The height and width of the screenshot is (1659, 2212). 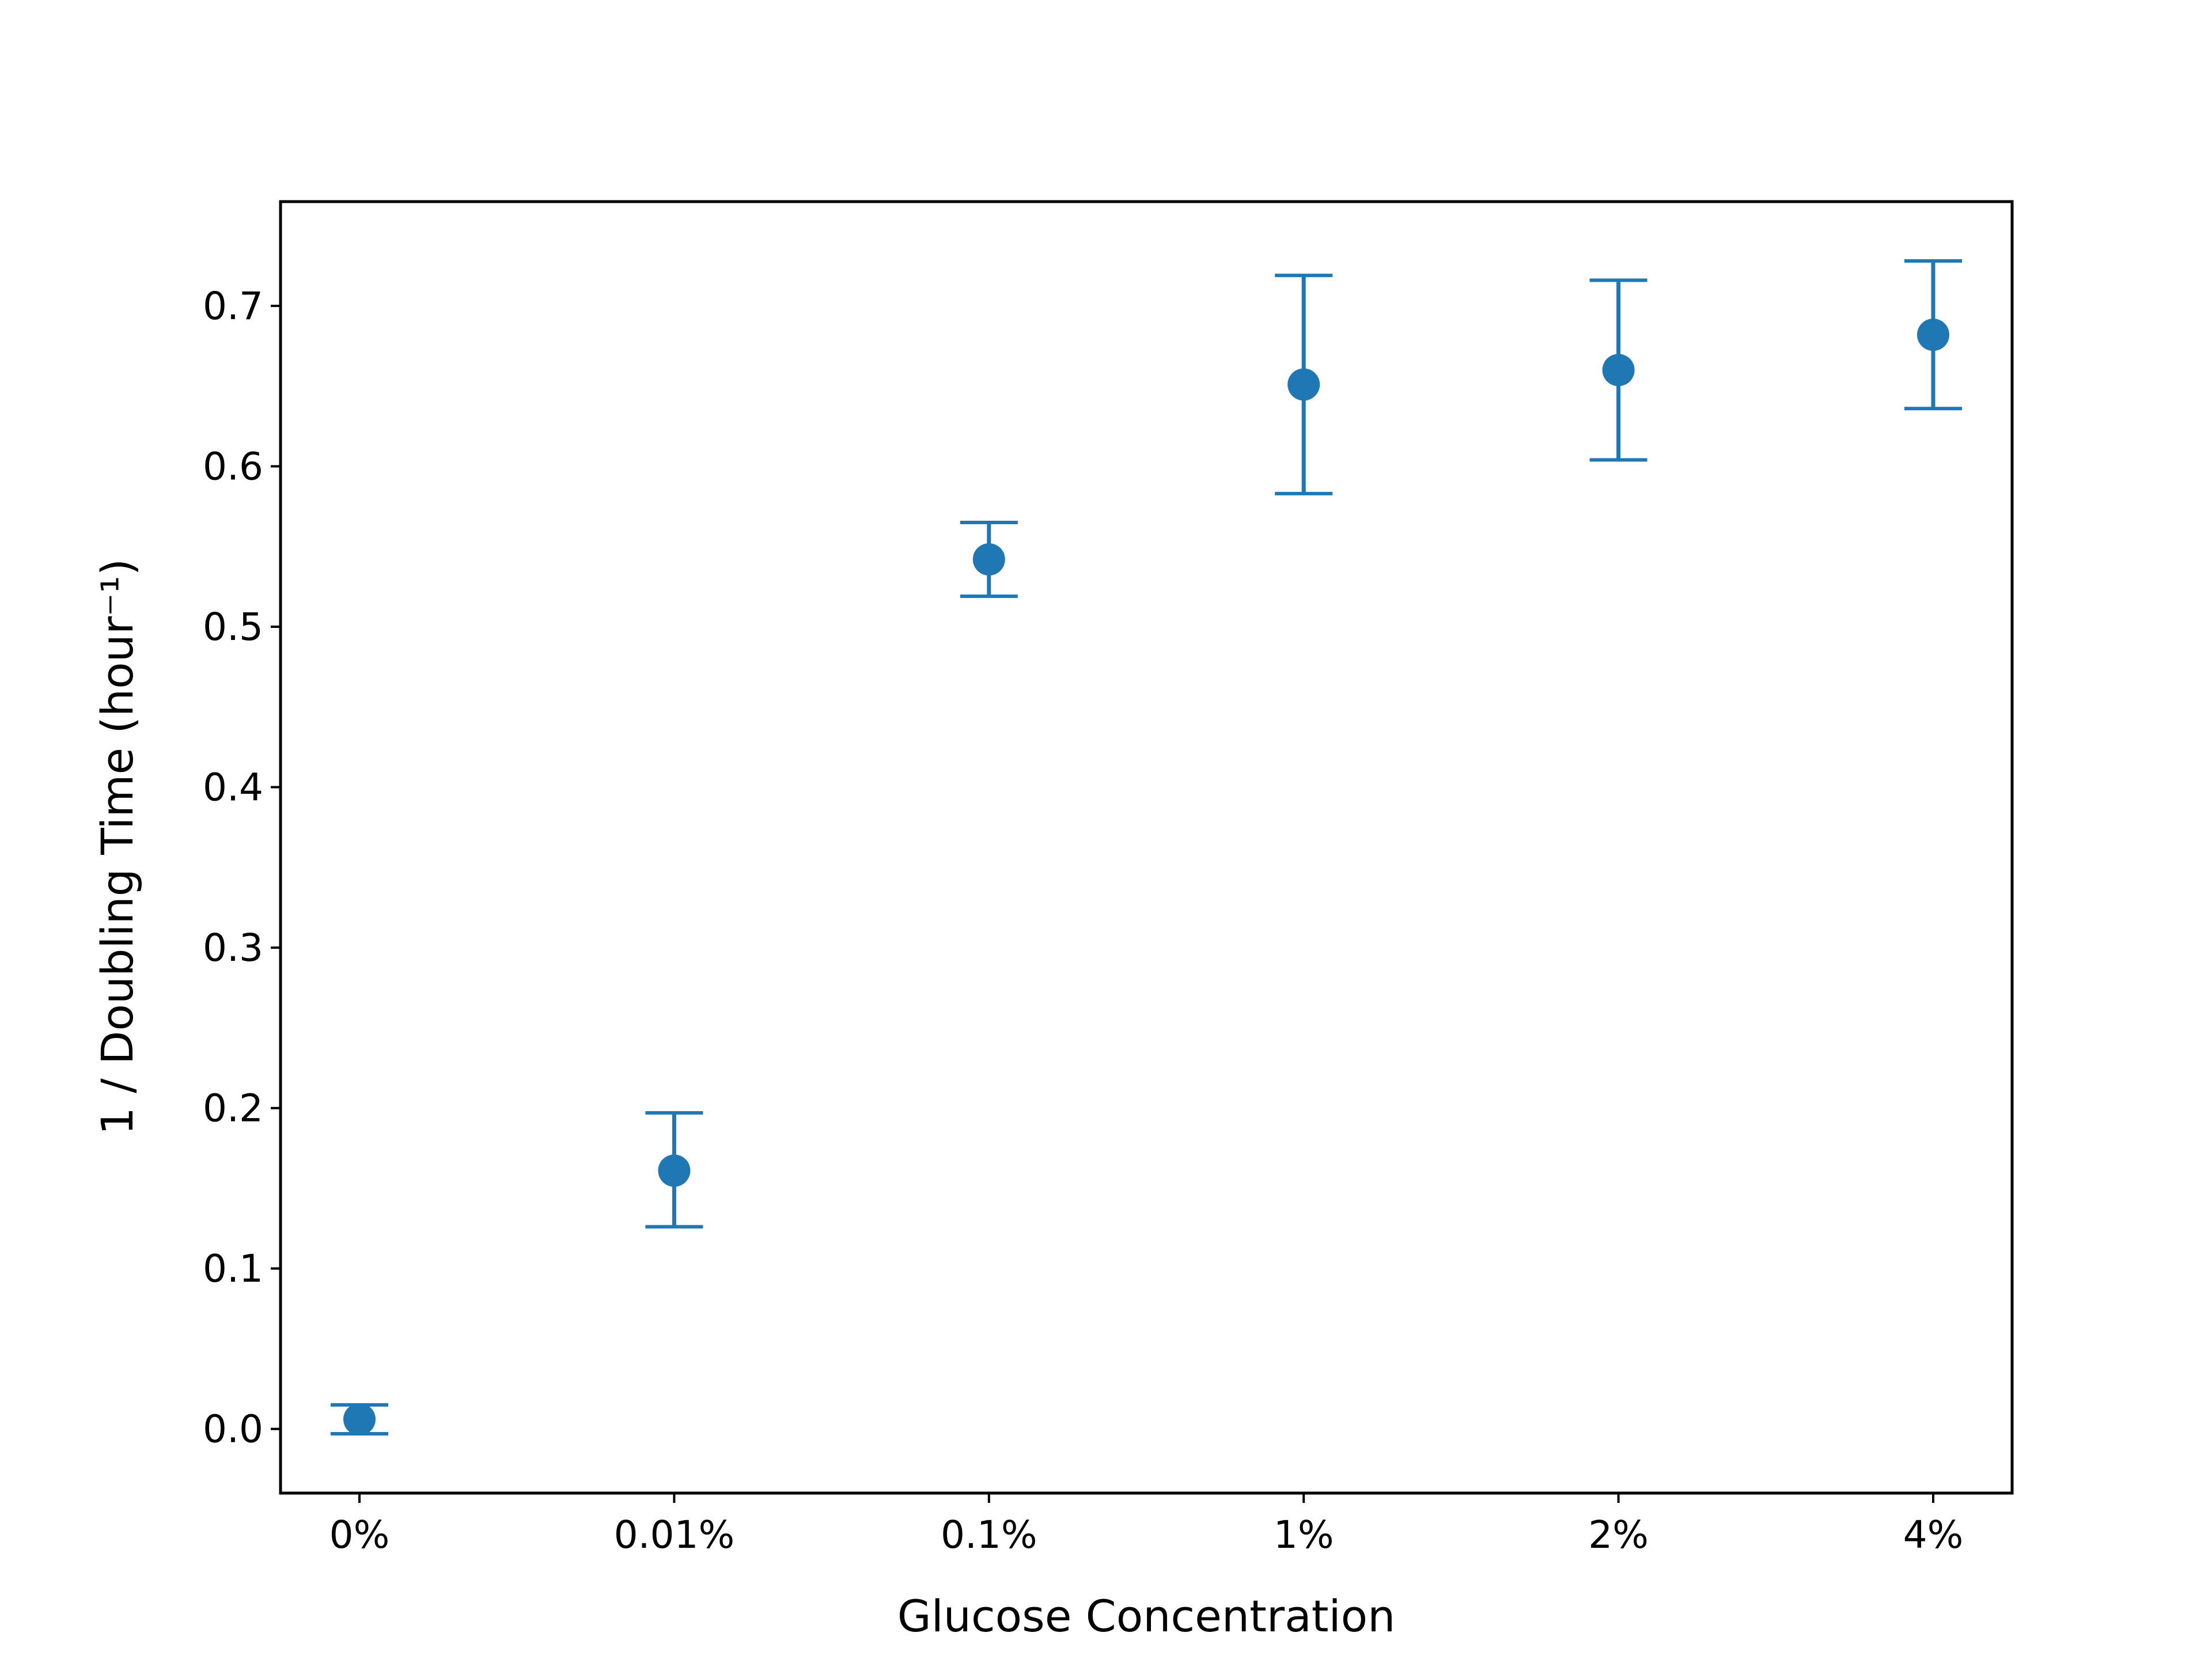 I want to click on y-tick-label: 0.2, so click(x=233, y=1108).